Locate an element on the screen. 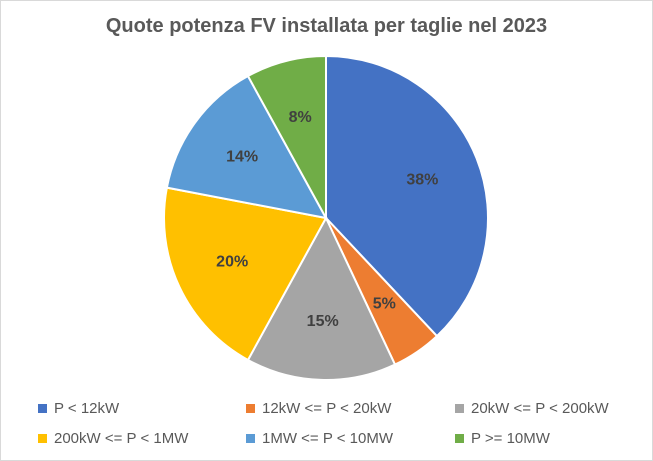 Image resolution: width=653 pixels, height=461 pixels. legend-item-2: 12kW <= P < 20kW is located at coordinates (318, 408).